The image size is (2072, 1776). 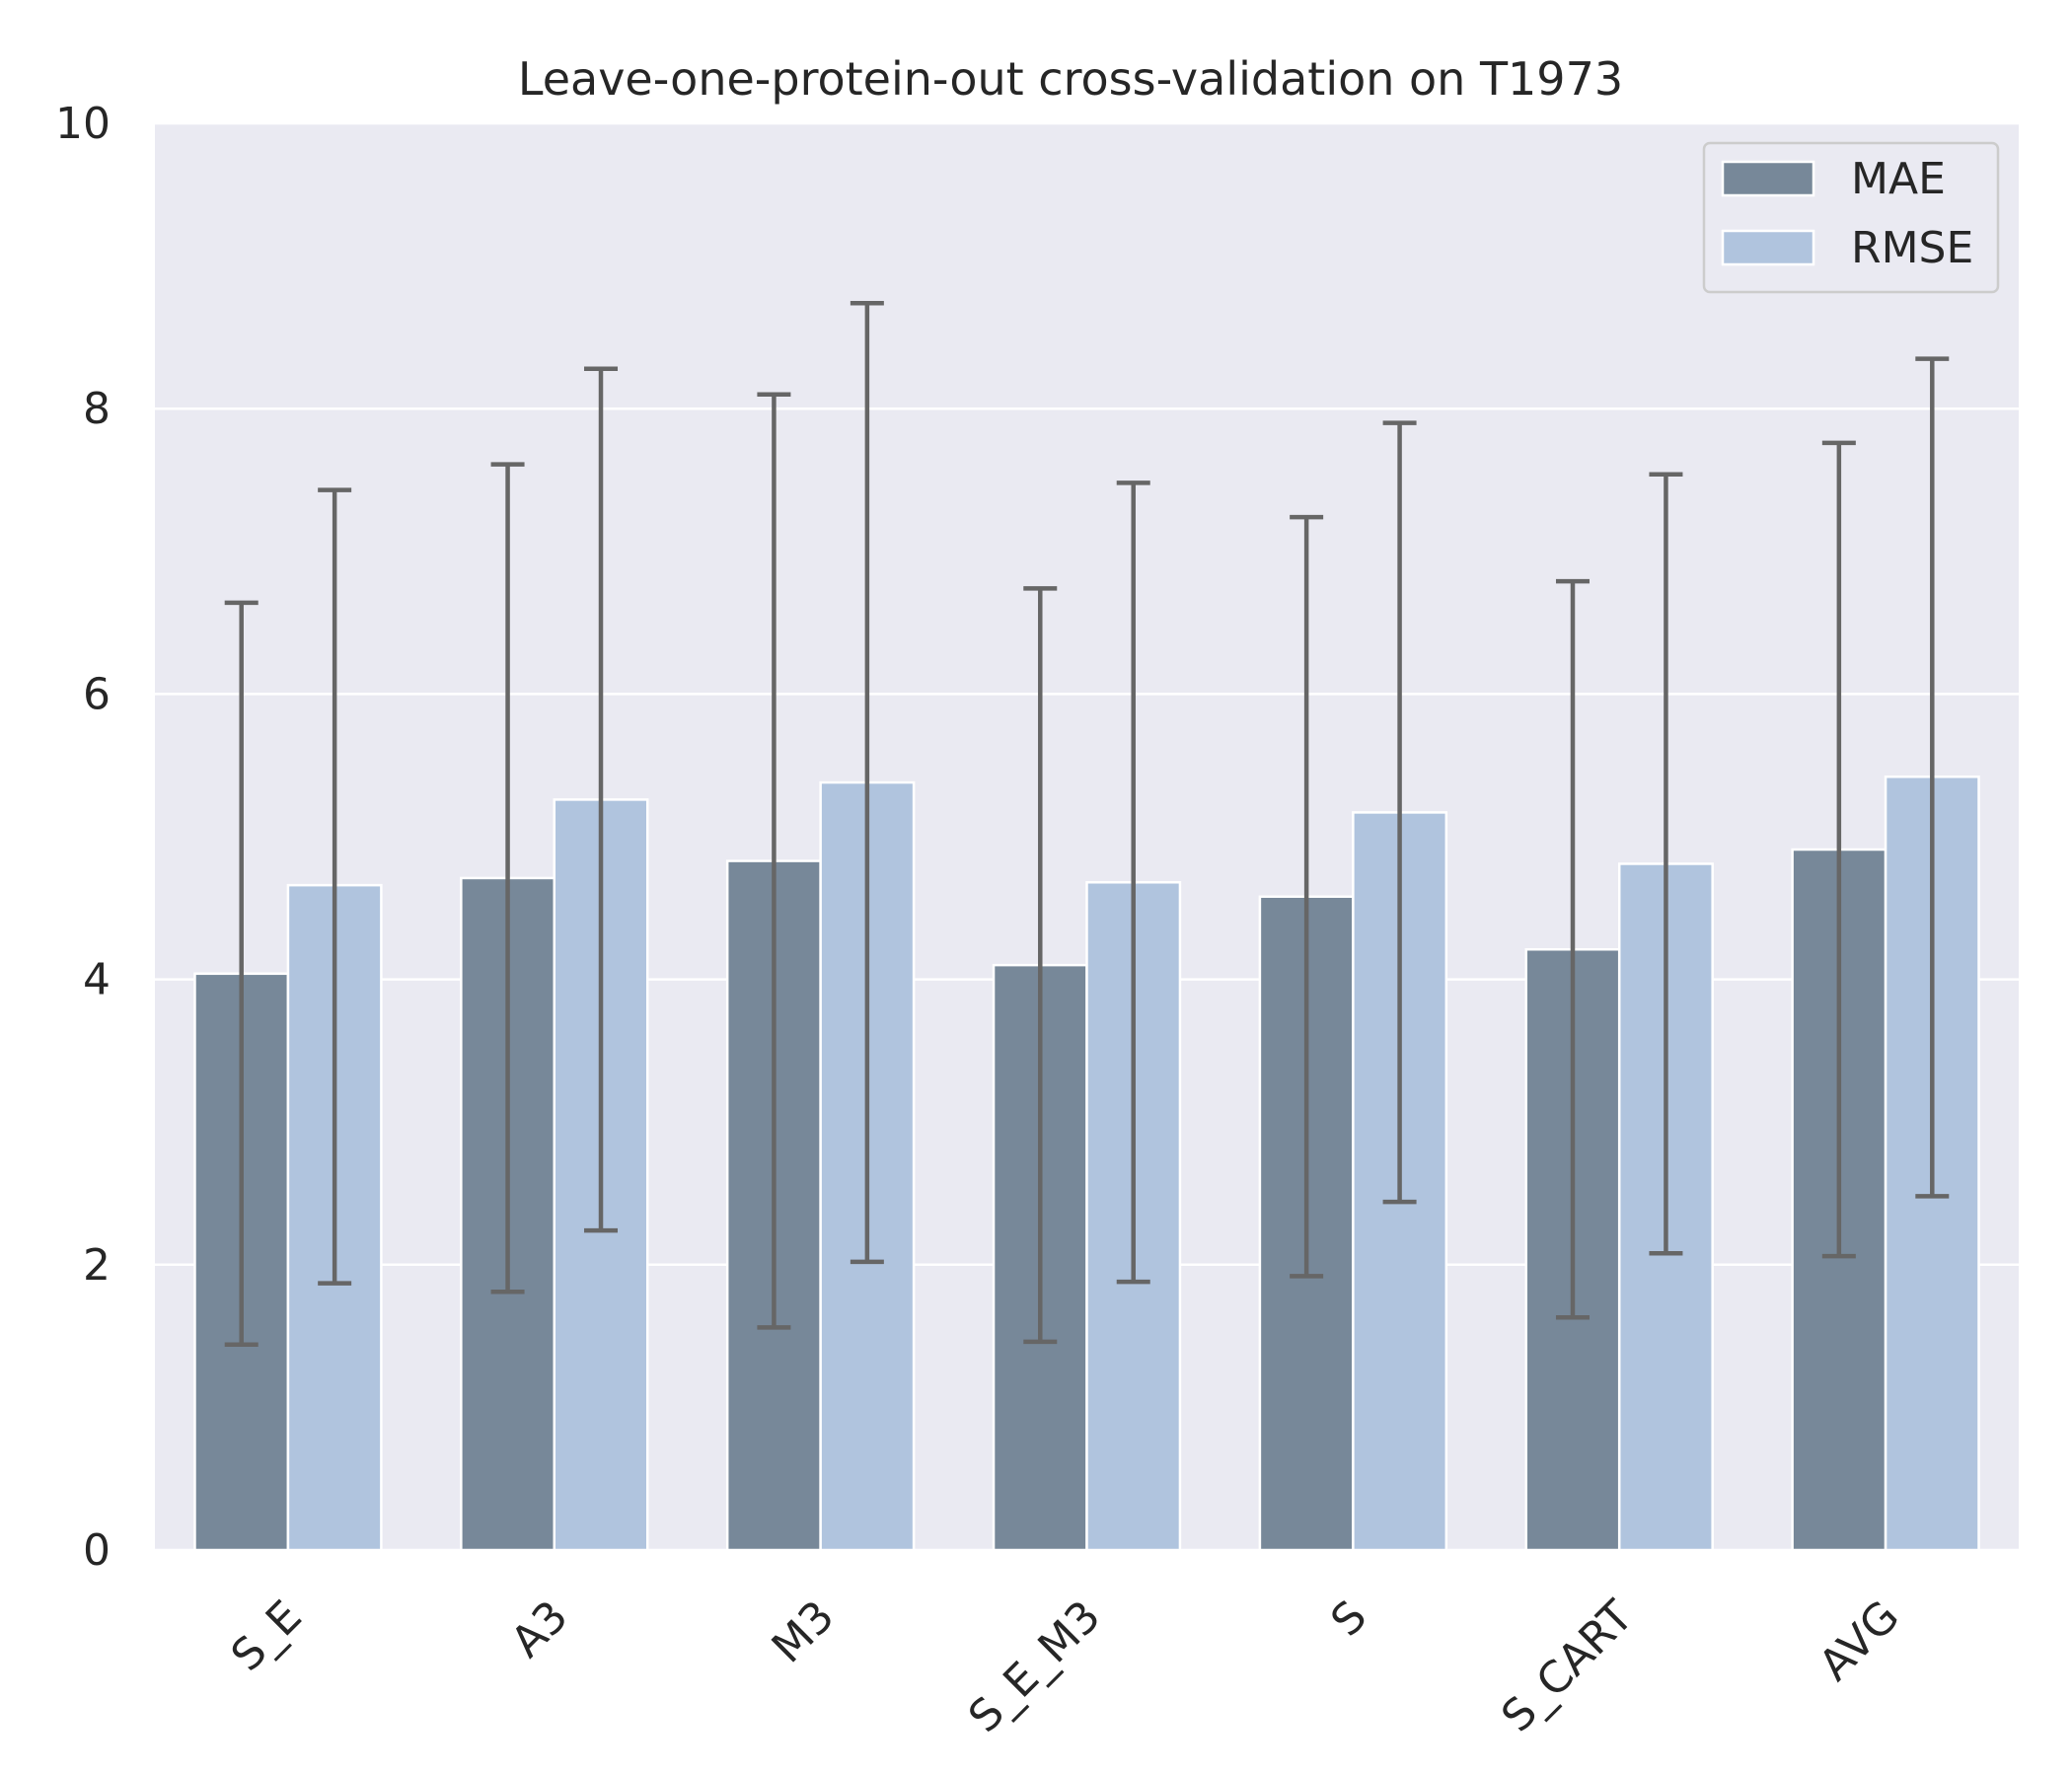 I want to click on x-axis: S_E A3 M3 S_E_M3 S S_CART AVG, so click(x=1066, y=1667).